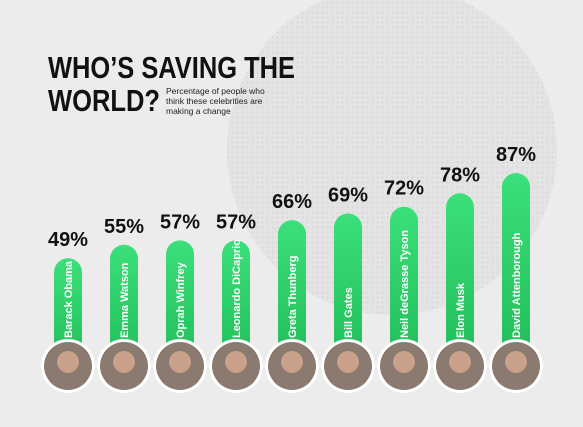 Image resolution: width=583 pixels, height=427 pixels. I want to click on bar-label: Emma Watson, so click(125, 300).